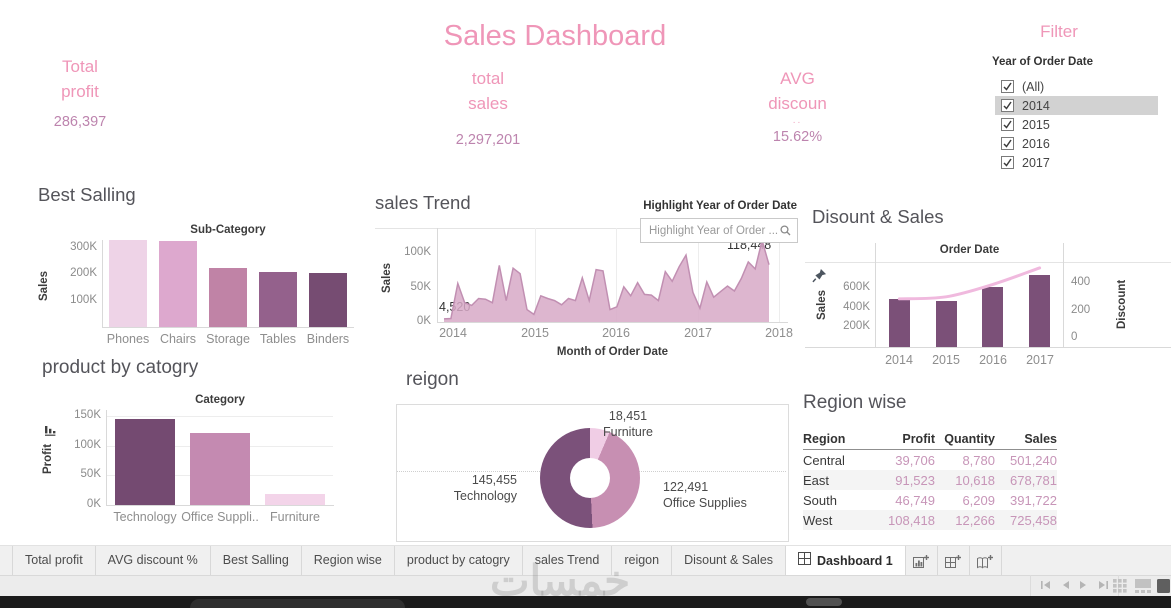 Image resolution: width=1171 pixels, height=608 pixels. I want to click on gridline, so click(220, 416).